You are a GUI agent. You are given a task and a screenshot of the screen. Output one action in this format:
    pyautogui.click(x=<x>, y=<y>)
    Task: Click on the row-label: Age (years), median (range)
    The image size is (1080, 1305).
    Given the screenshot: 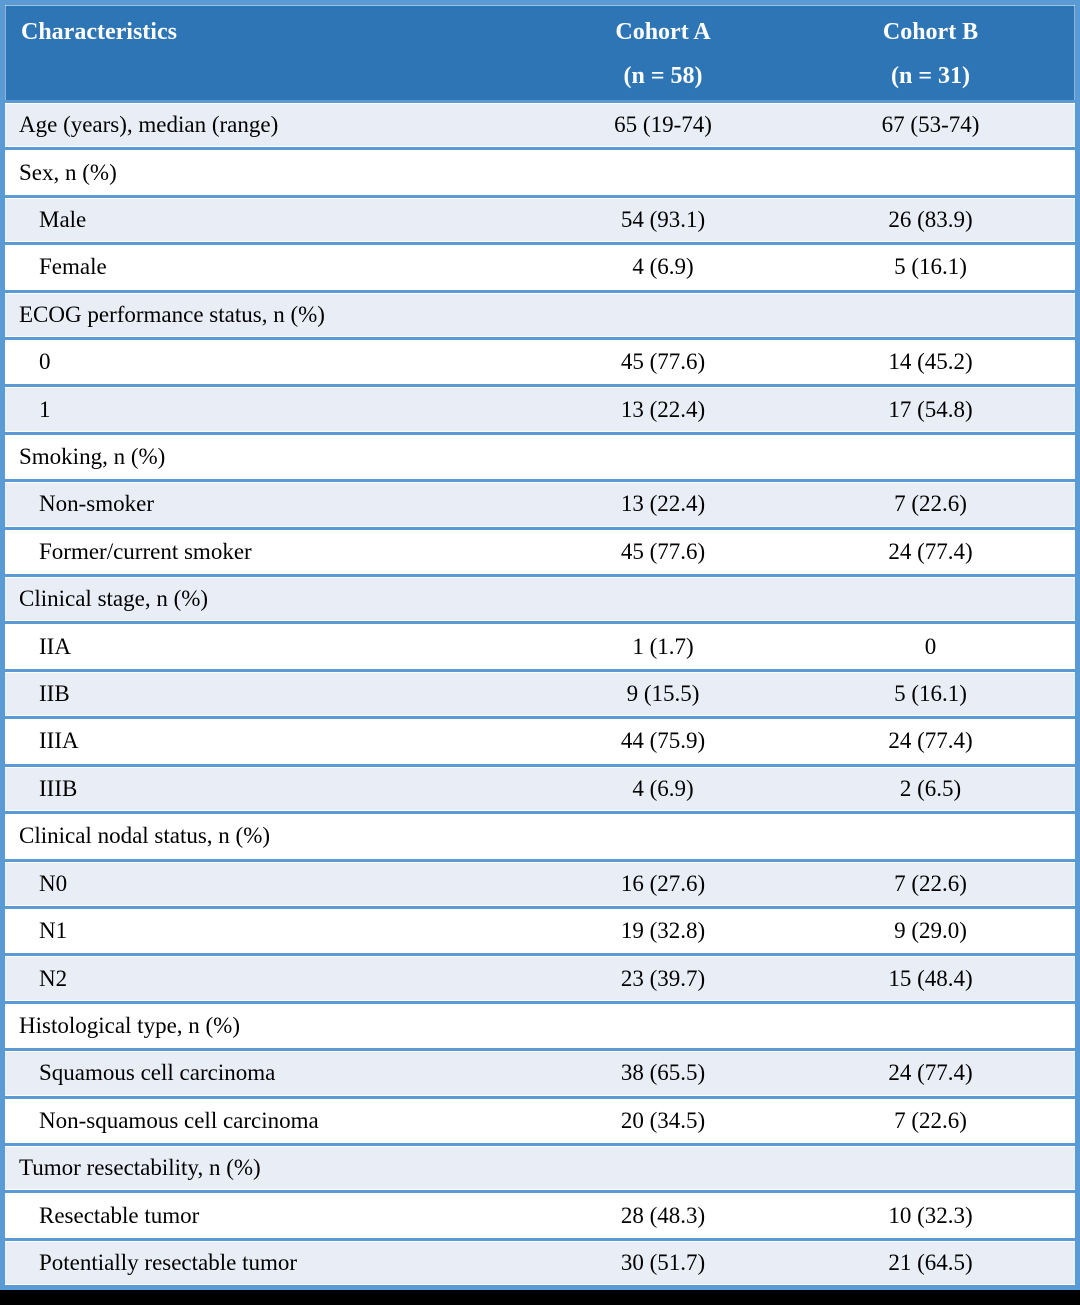 What is the action you would take?
    pyautogui.click(x=149, y=125)
    